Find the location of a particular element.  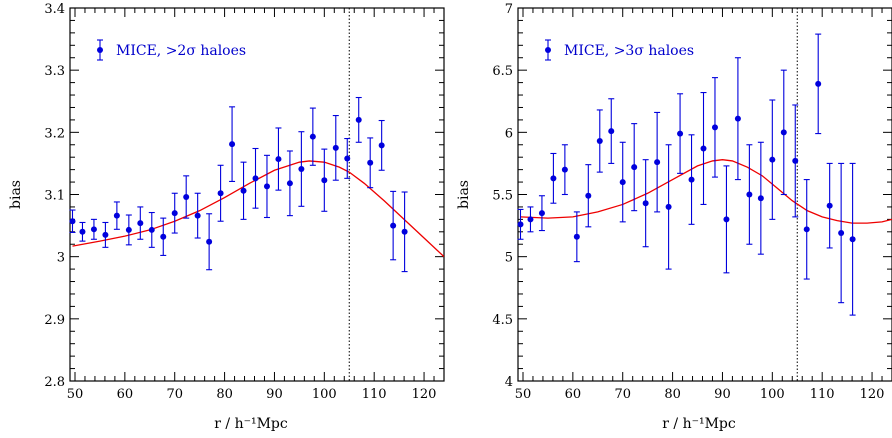

y-tick-label: 3.2 is located at coordinates (54, 133).